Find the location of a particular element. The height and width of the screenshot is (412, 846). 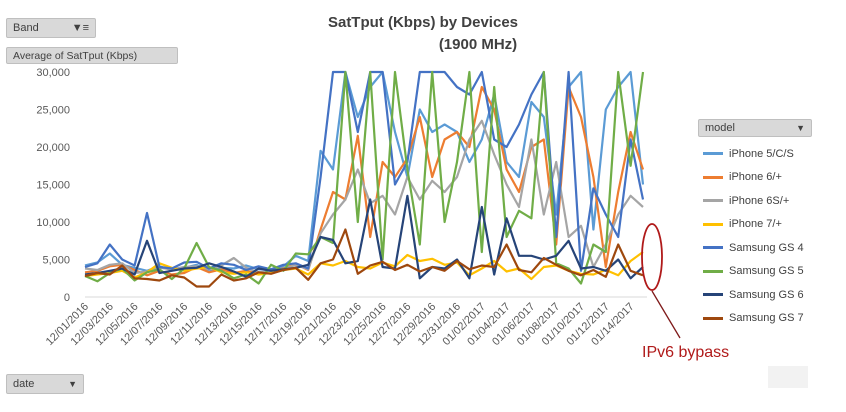

model-field-label: model is located at coordinates (720, 128).